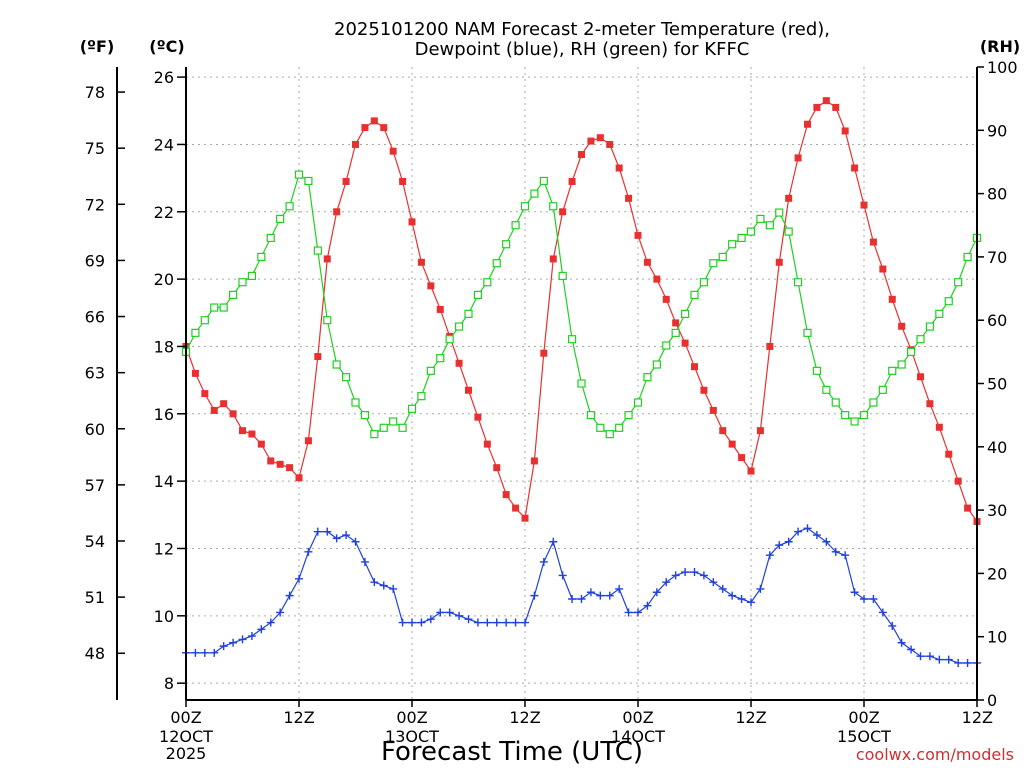  What do you see at coordinates (997, 384) in the screenshot?
I see `rh-tick-label: 50` at bounding box center [997, 384].